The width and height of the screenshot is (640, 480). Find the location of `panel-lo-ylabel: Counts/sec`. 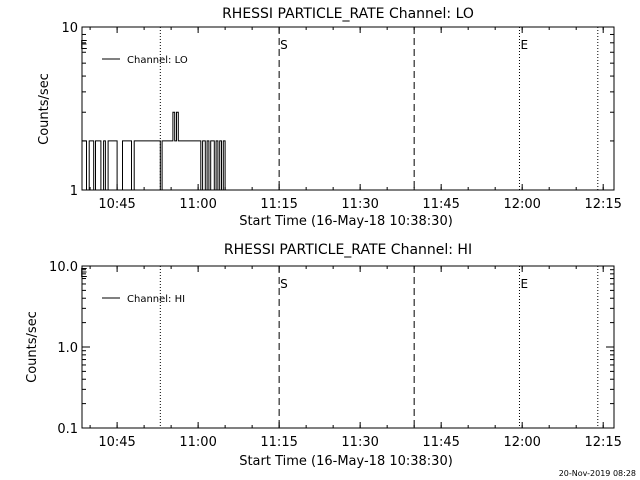

panel-lo-ylabel: Counts/sec is located at coordinates (44, 109).